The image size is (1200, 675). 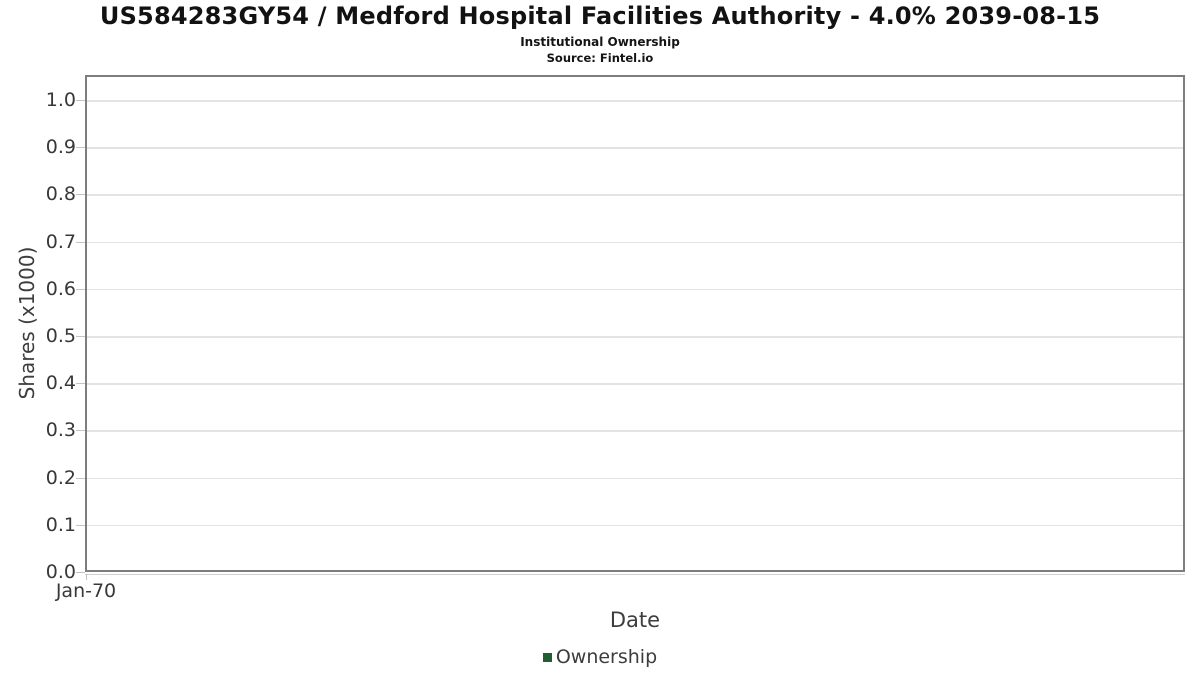 What do you see at coordinates (60, 477) in the screenshot?
I see `y-tick-label: 0.2` at bounding box center [60, 477].